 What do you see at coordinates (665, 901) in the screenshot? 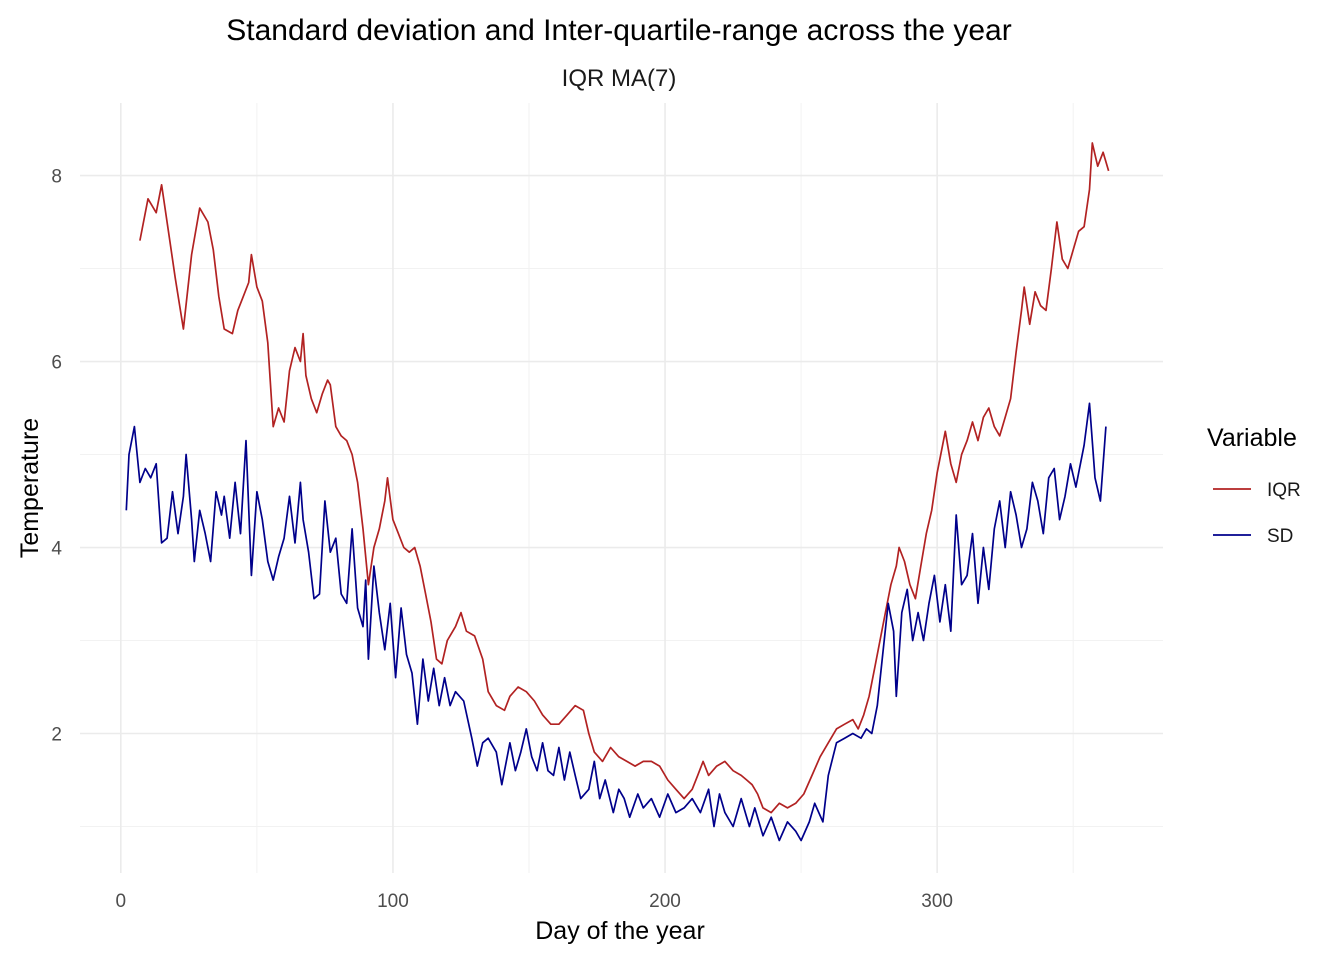
I see `x-tick-label: 200` at bounding box center [665, 901].